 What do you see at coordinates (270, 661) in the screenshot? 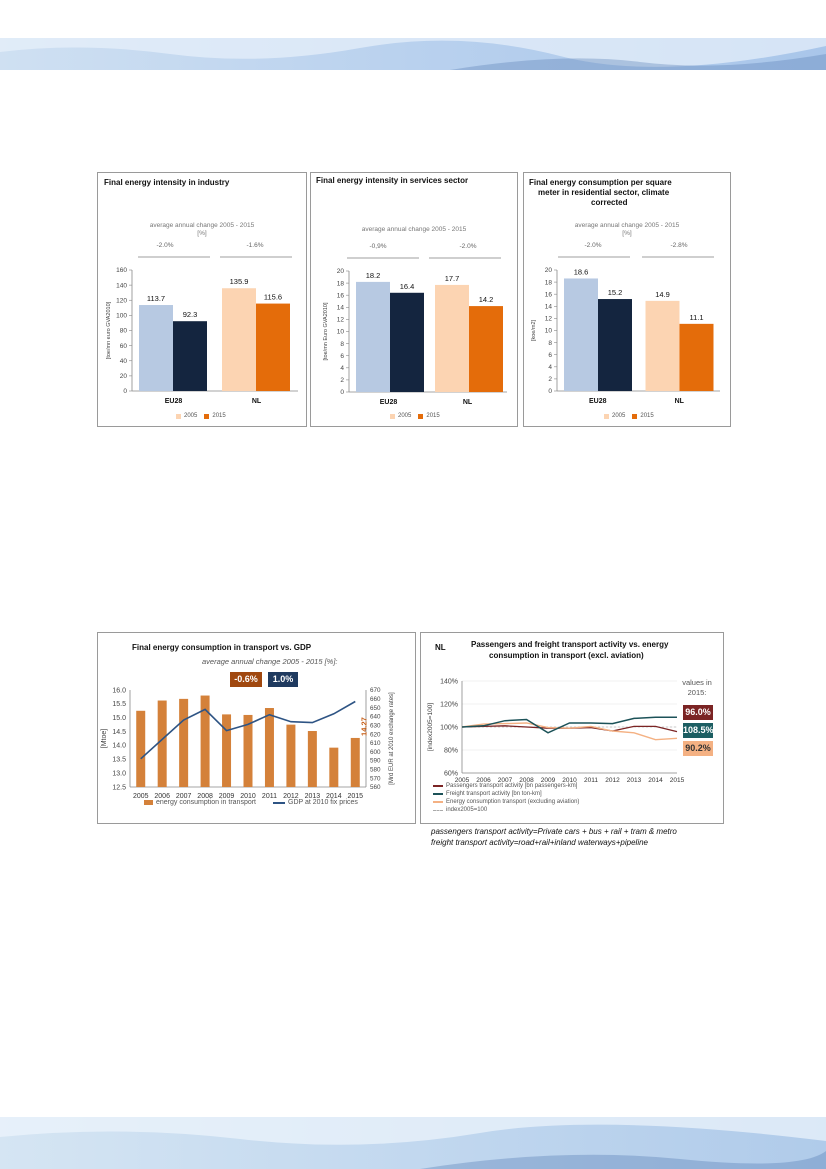
I see `chart-subtitle: average annual change 2005 - 2015 [%]:` at bounding box center [270, 661].